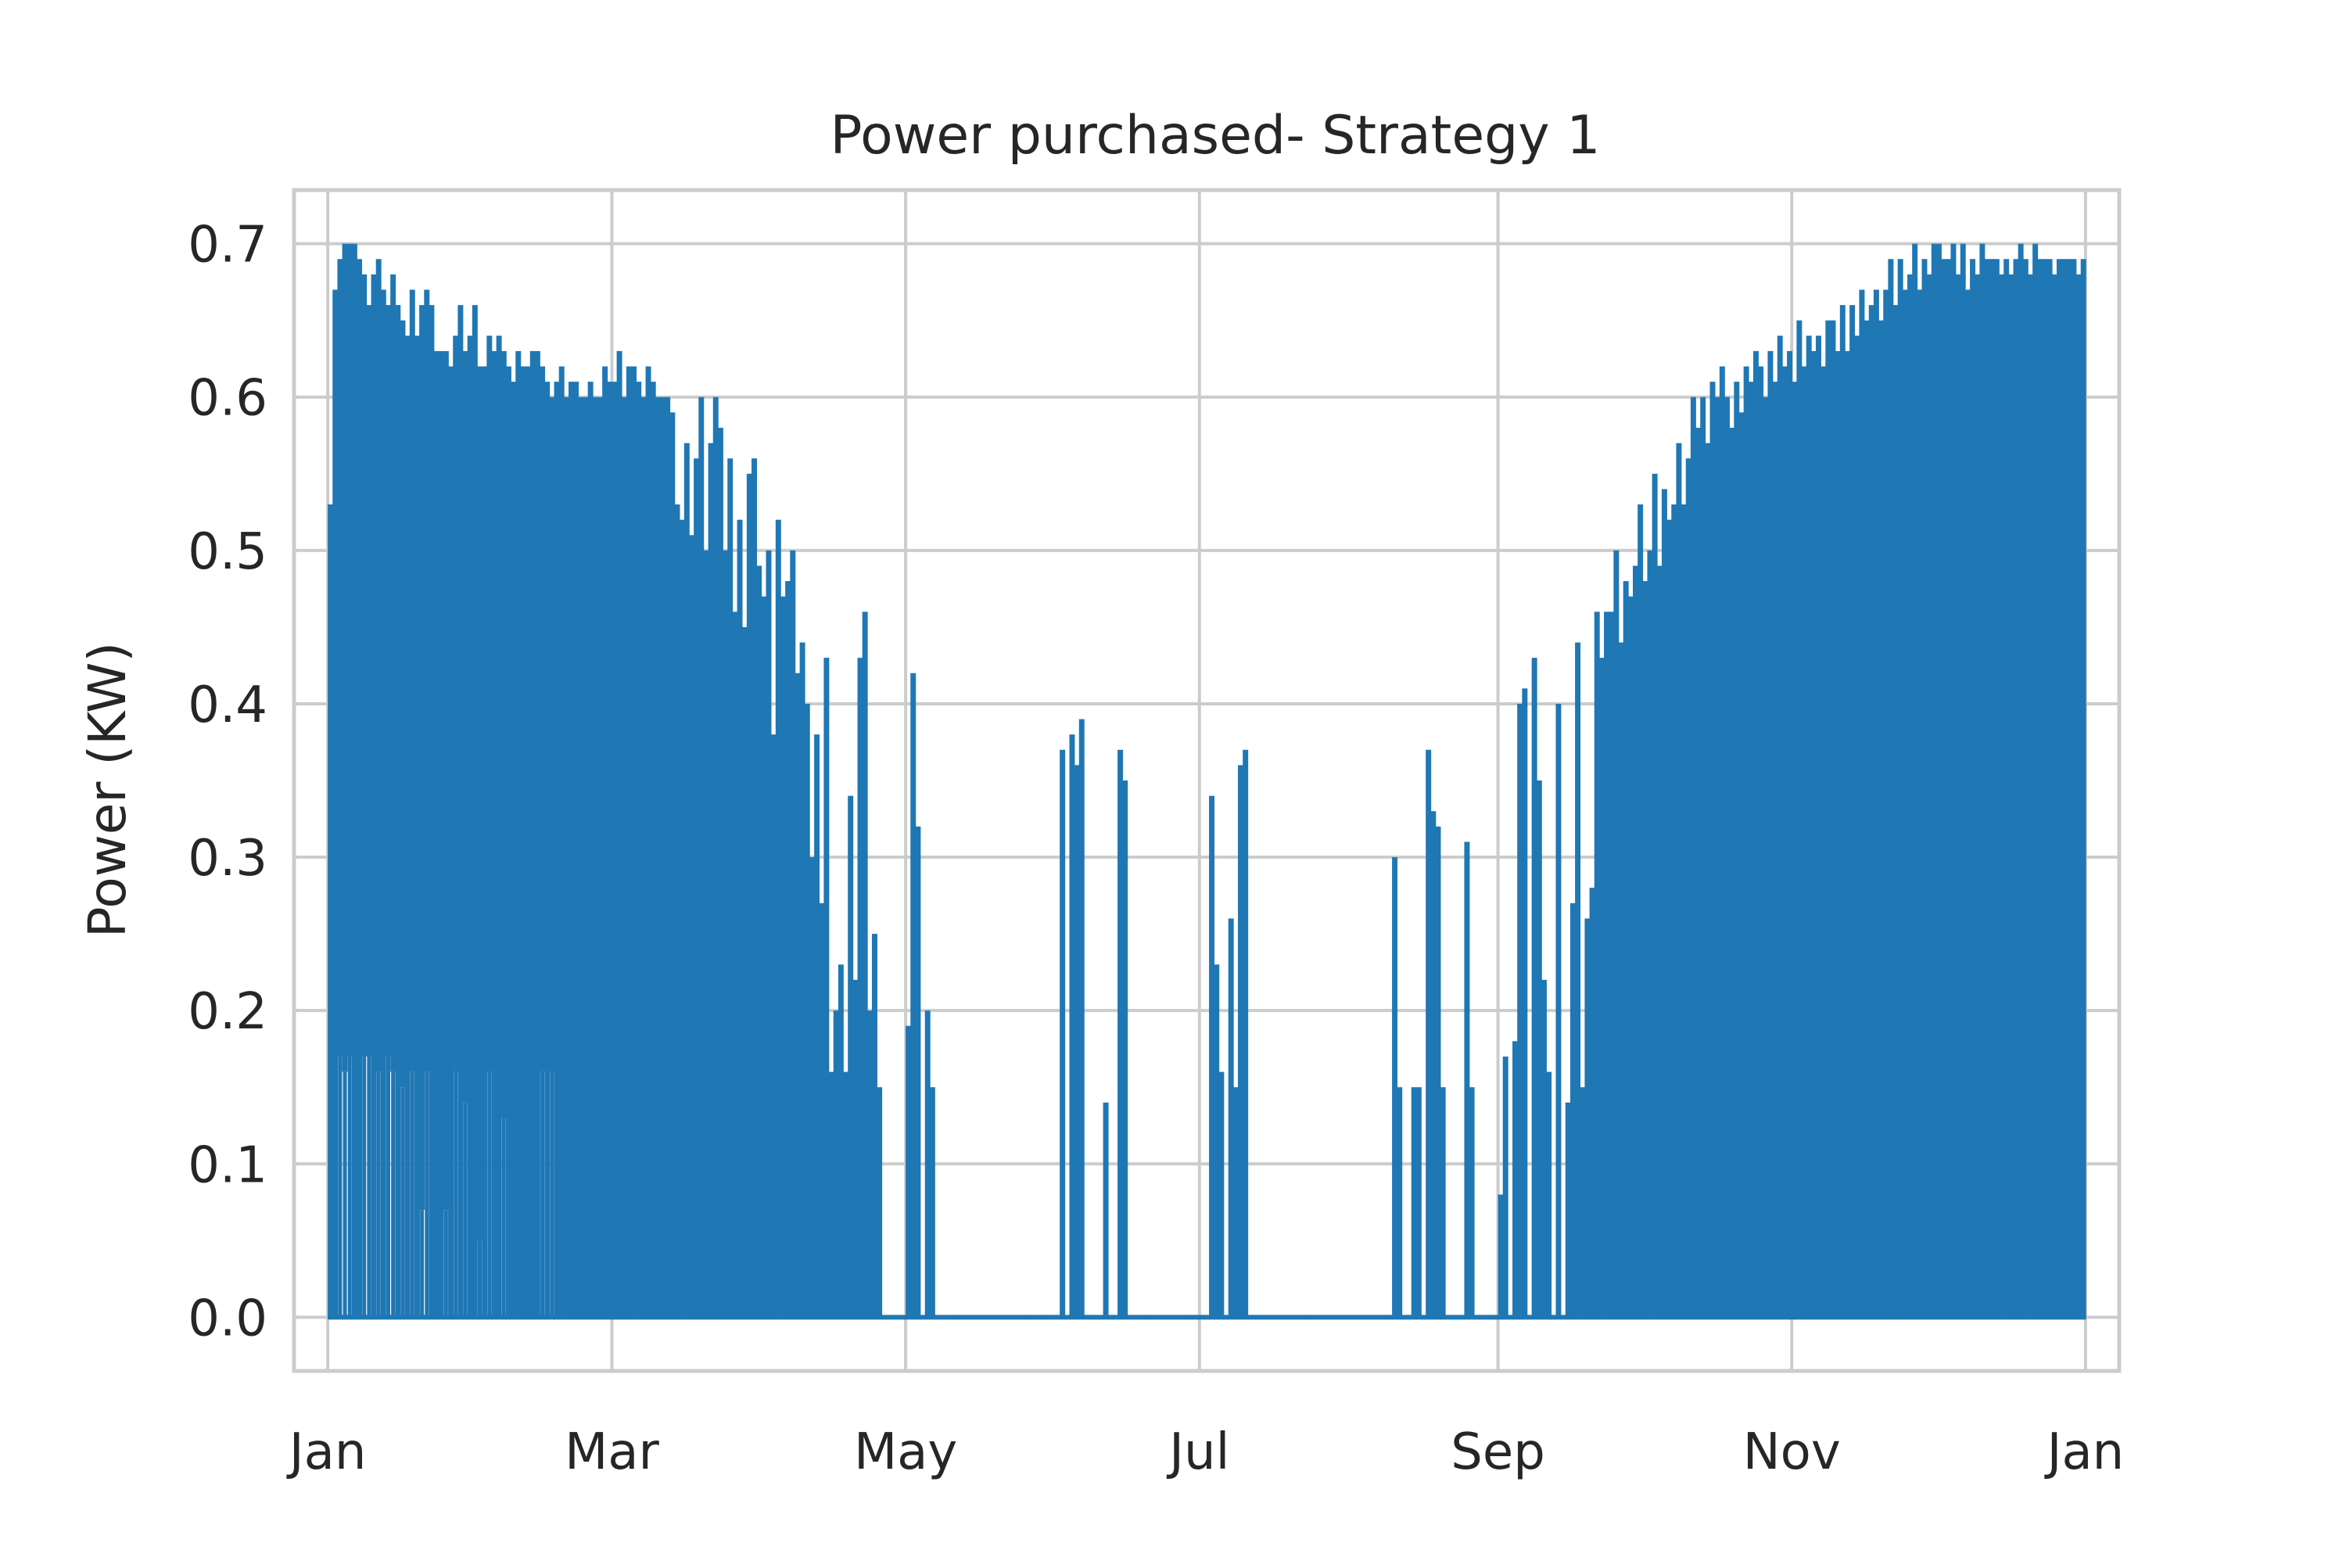  I want to click on y-tick-label: 0.5, so click(228, 552).